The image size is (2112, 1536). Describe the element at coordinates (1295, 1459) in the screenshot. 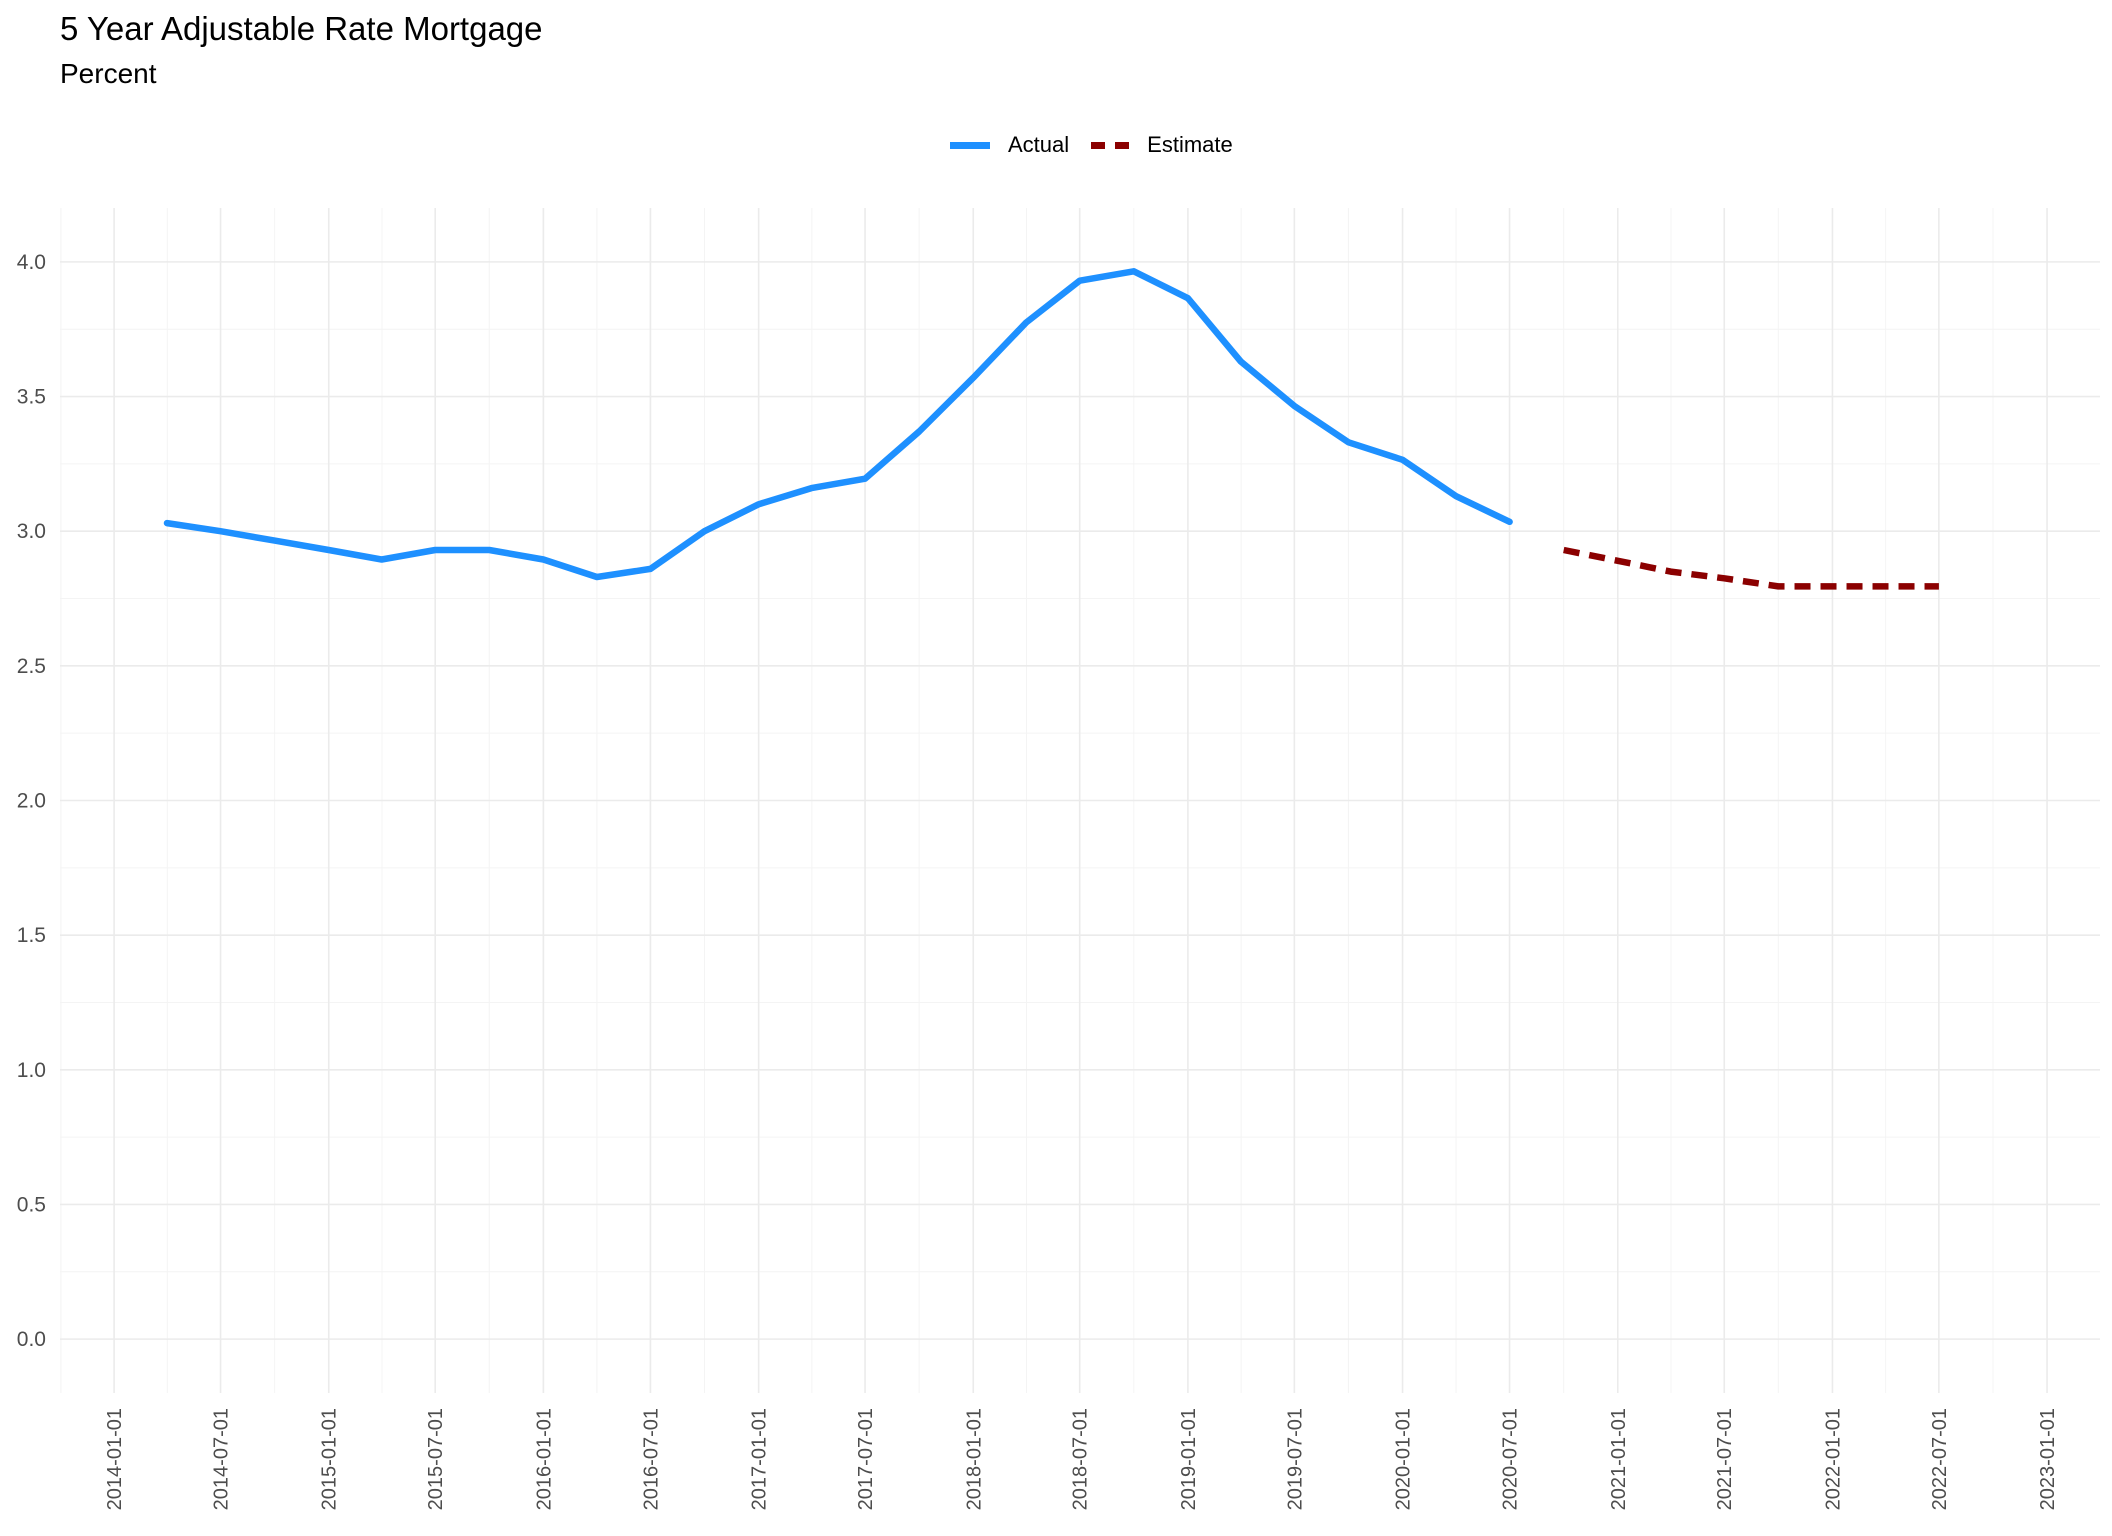

I see `x-tick-label: 2019-07-01` at that location.